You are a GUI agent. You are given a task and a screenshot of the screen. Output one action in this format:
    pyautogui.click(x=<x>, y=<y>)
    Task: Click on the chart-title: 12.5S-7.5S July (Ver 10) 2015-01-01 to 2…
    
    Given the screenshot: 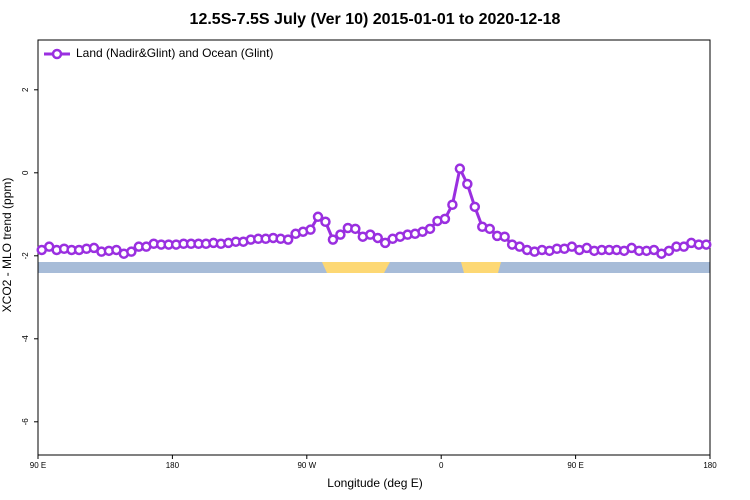 What is the action you would take?
    pyautogui.click(x=375, y=19)
    